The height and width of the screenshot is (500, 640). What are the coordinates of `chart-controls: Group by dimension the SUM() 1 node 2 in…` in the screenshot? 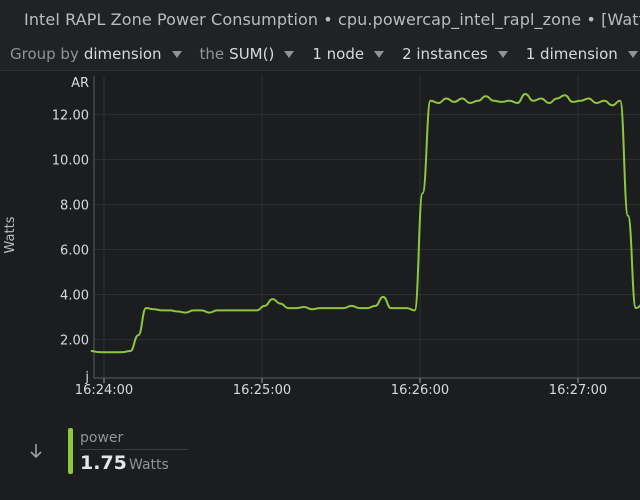 It's located at (320, 54).